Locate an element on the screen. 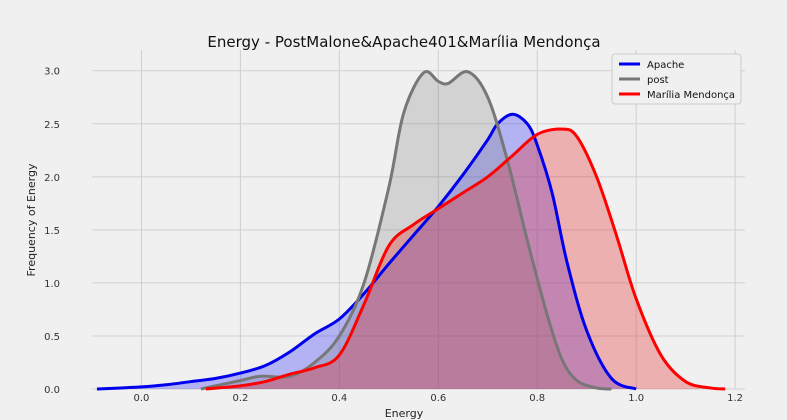 This screenshot has width=787, height=420. legend-label-marilia-mendonca: Marília Mendonça is located at coordinates (691, 95).